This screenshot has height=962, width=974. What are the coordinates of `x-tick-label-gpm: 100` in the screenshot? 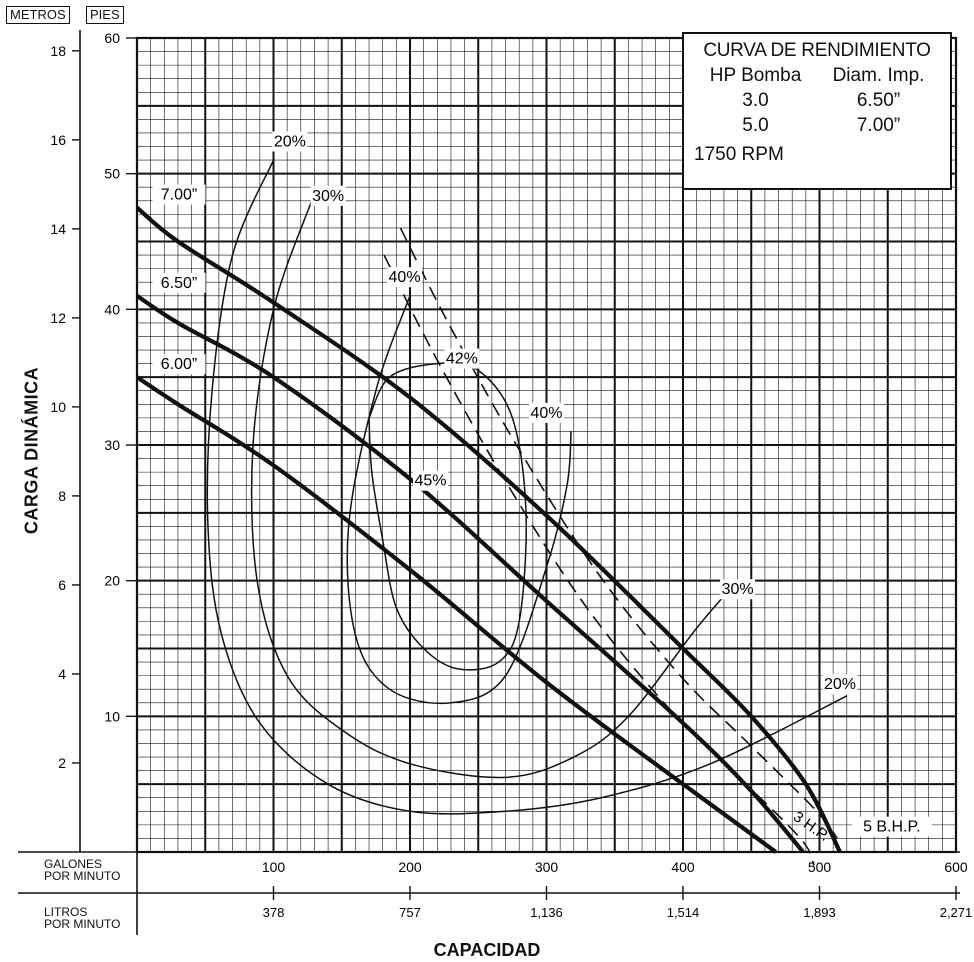 It's located at (274, 867).